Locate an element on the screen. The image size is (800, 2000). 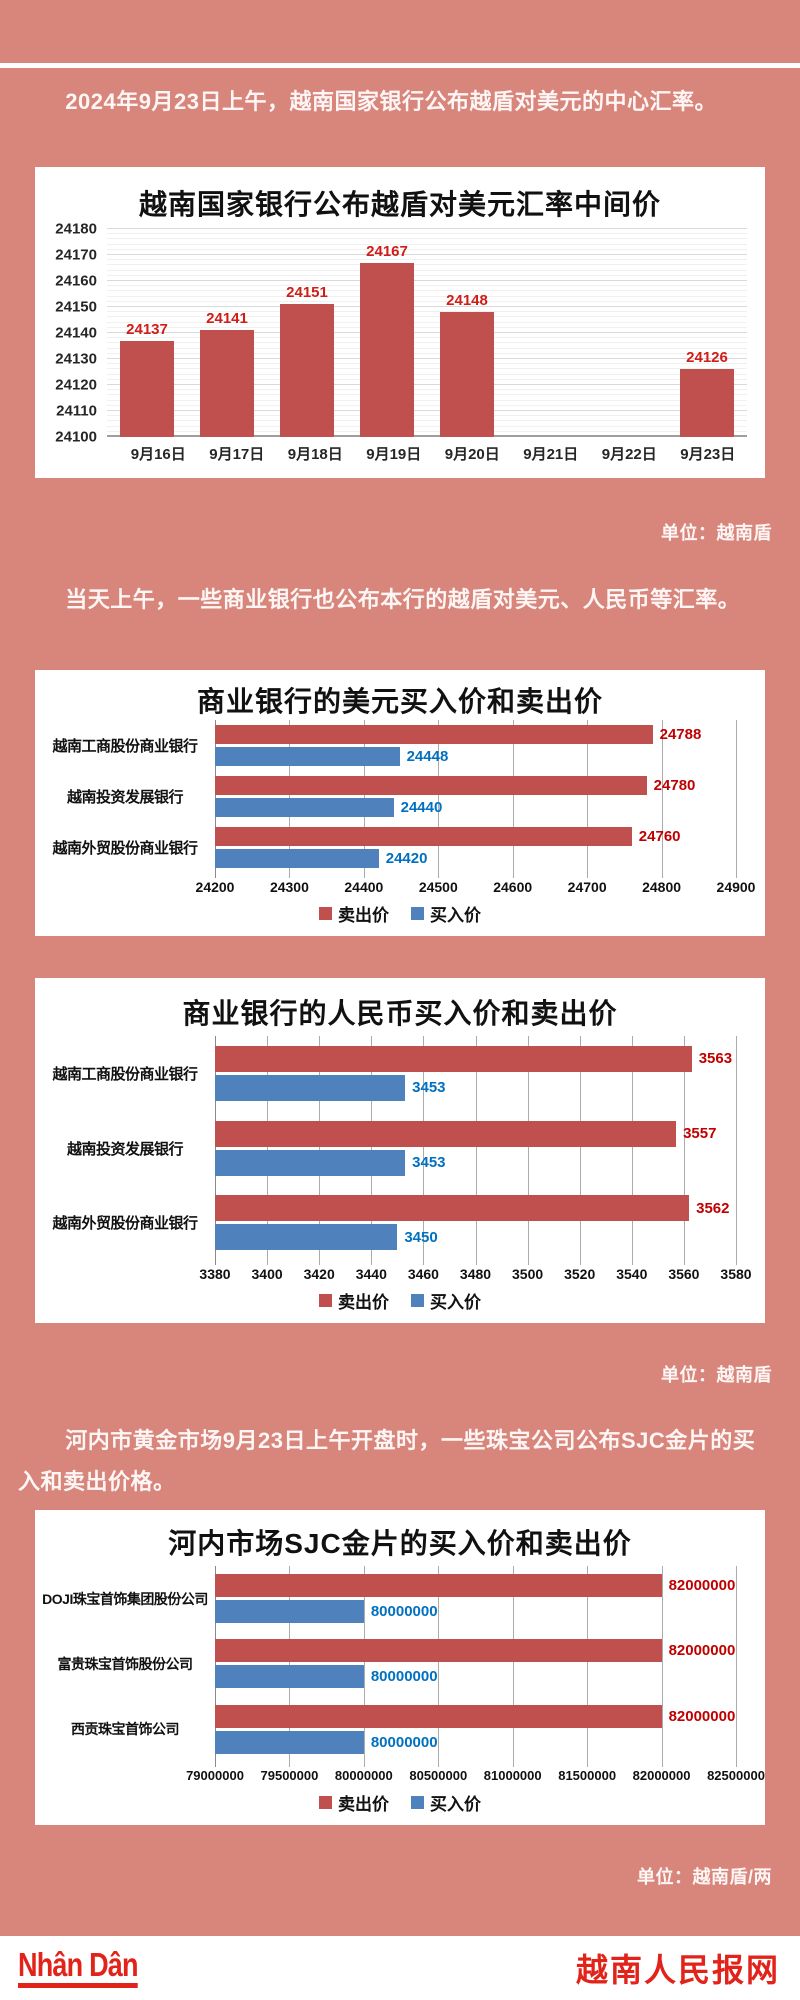
x-axis-label: 9月16日 is located at coordinates (158, 454).